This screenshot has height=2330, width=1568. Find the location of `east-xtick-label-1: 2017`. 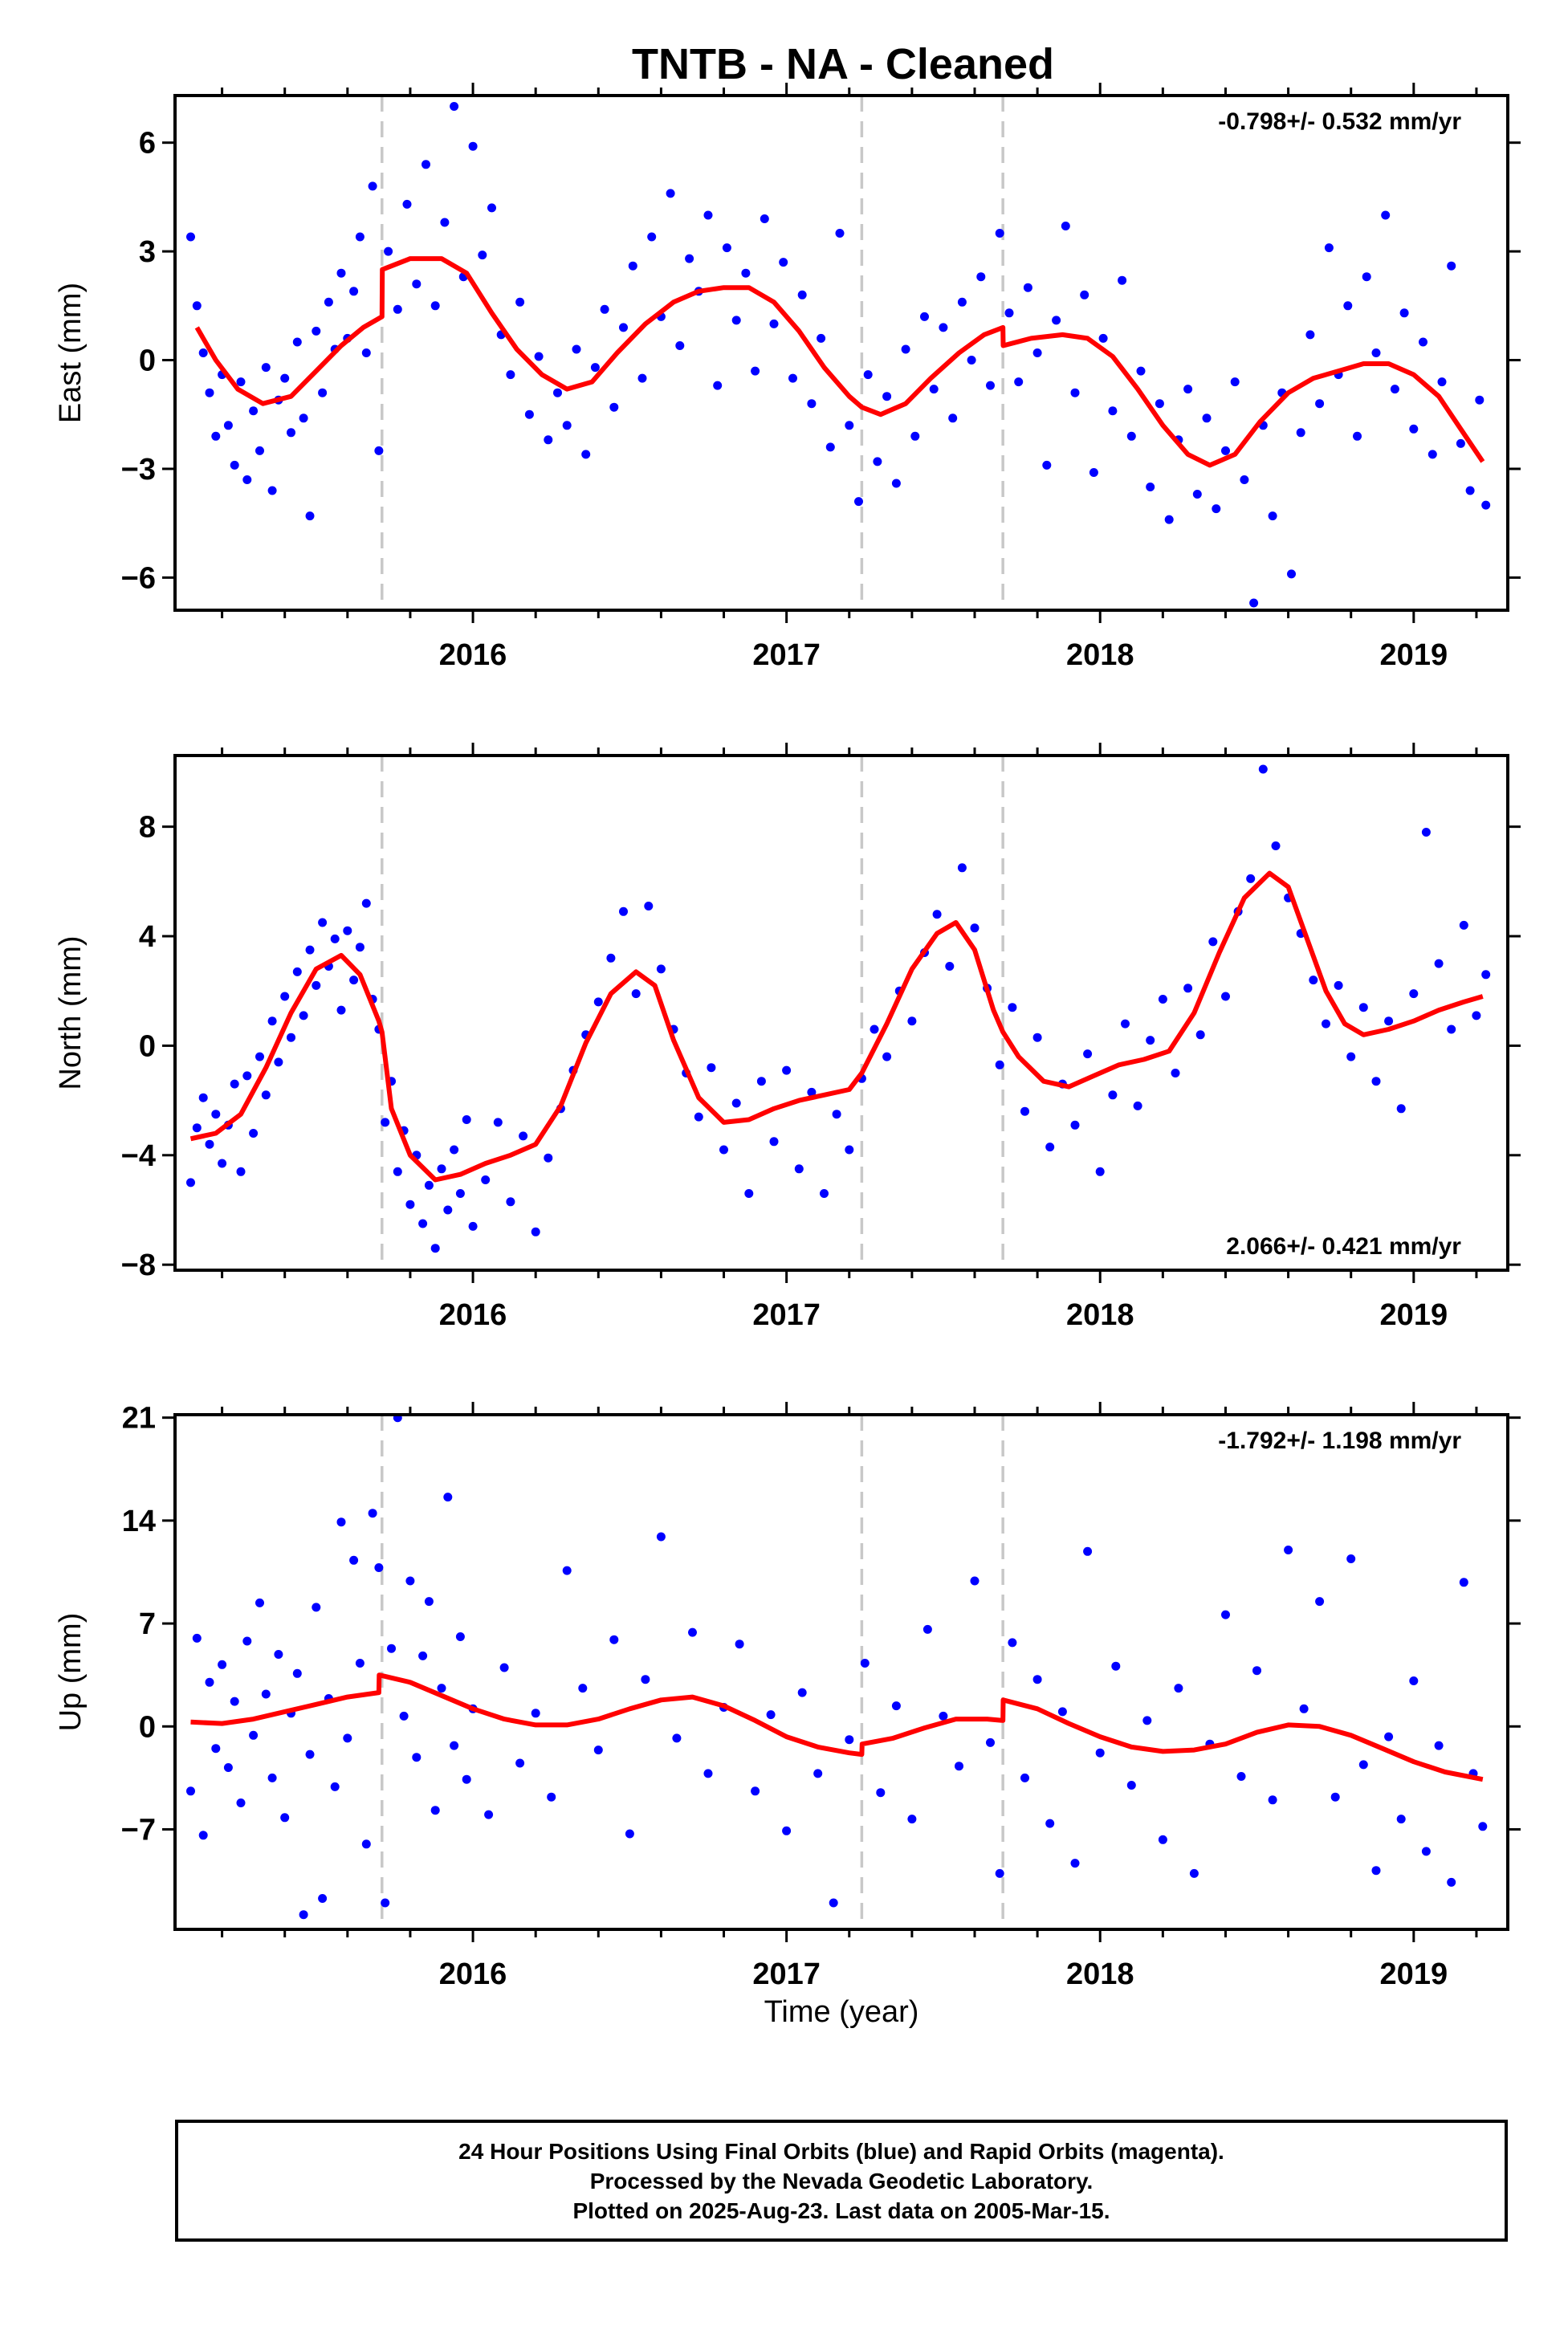

east-xtick-label-1: 2017 is located at coordinates (786, 655).